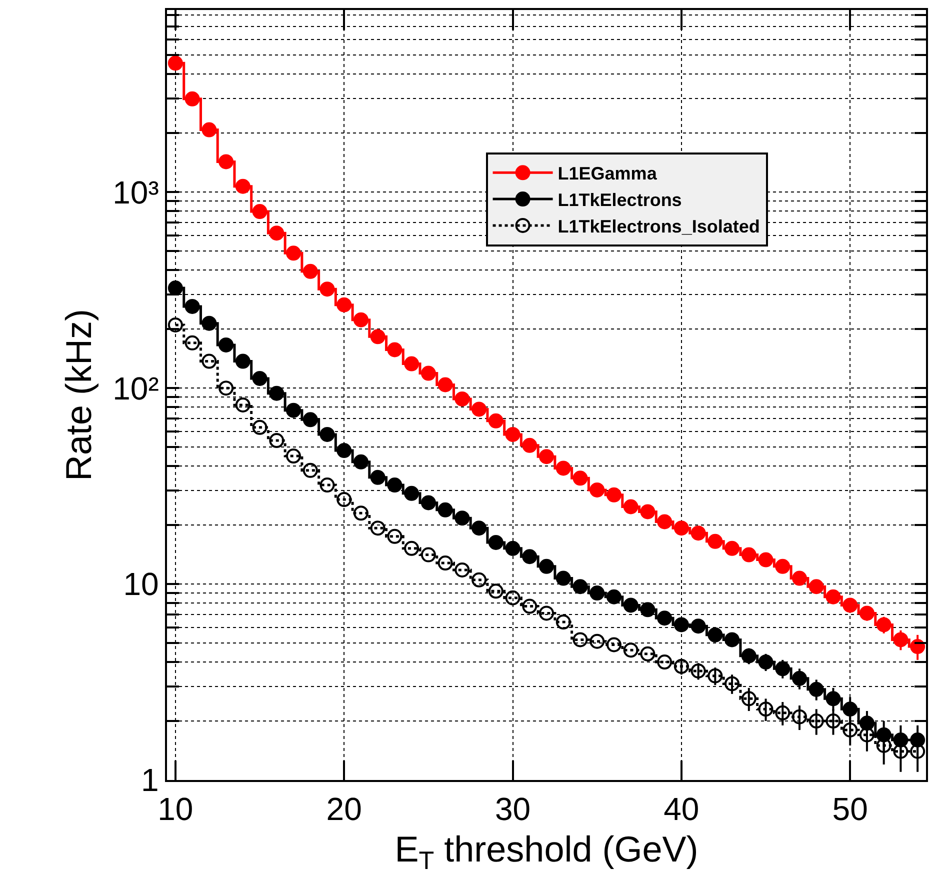  Describe the element at coordinates (608, 174) in the screenshot. I see `legend-label: L1EGamma` at that location.